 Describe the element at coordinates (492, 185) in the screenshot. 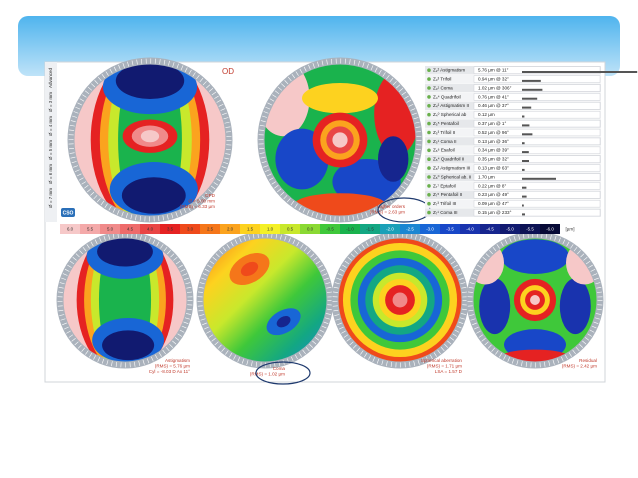

I see `zernike-value: 0.22 µm @ 8°` at that location.